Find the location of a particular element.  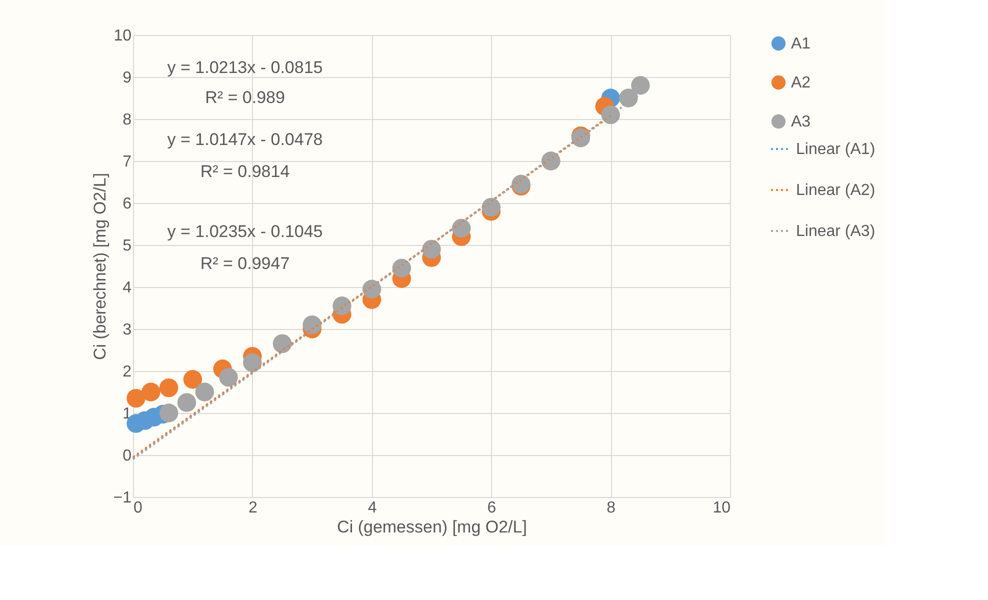

legend-label: A2 is located at coordinates (801, 83).